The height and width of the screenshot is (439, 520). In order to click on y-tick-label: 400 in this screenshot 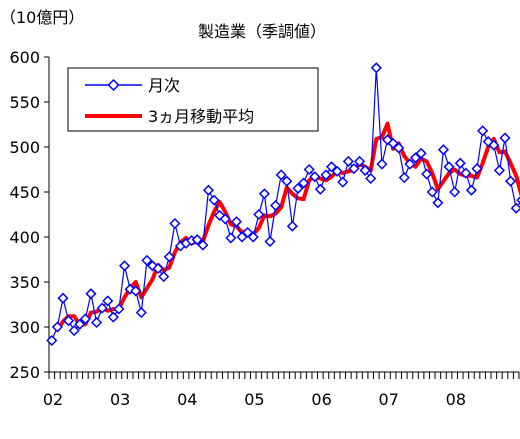, I will do `click(24, 237)`.